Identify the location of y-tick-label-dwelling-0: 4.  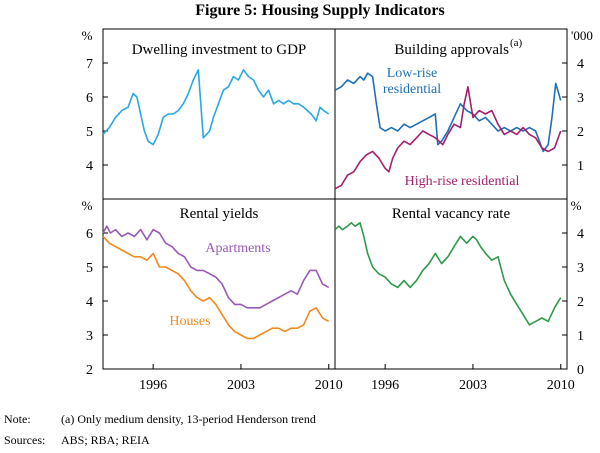
(89, 166).